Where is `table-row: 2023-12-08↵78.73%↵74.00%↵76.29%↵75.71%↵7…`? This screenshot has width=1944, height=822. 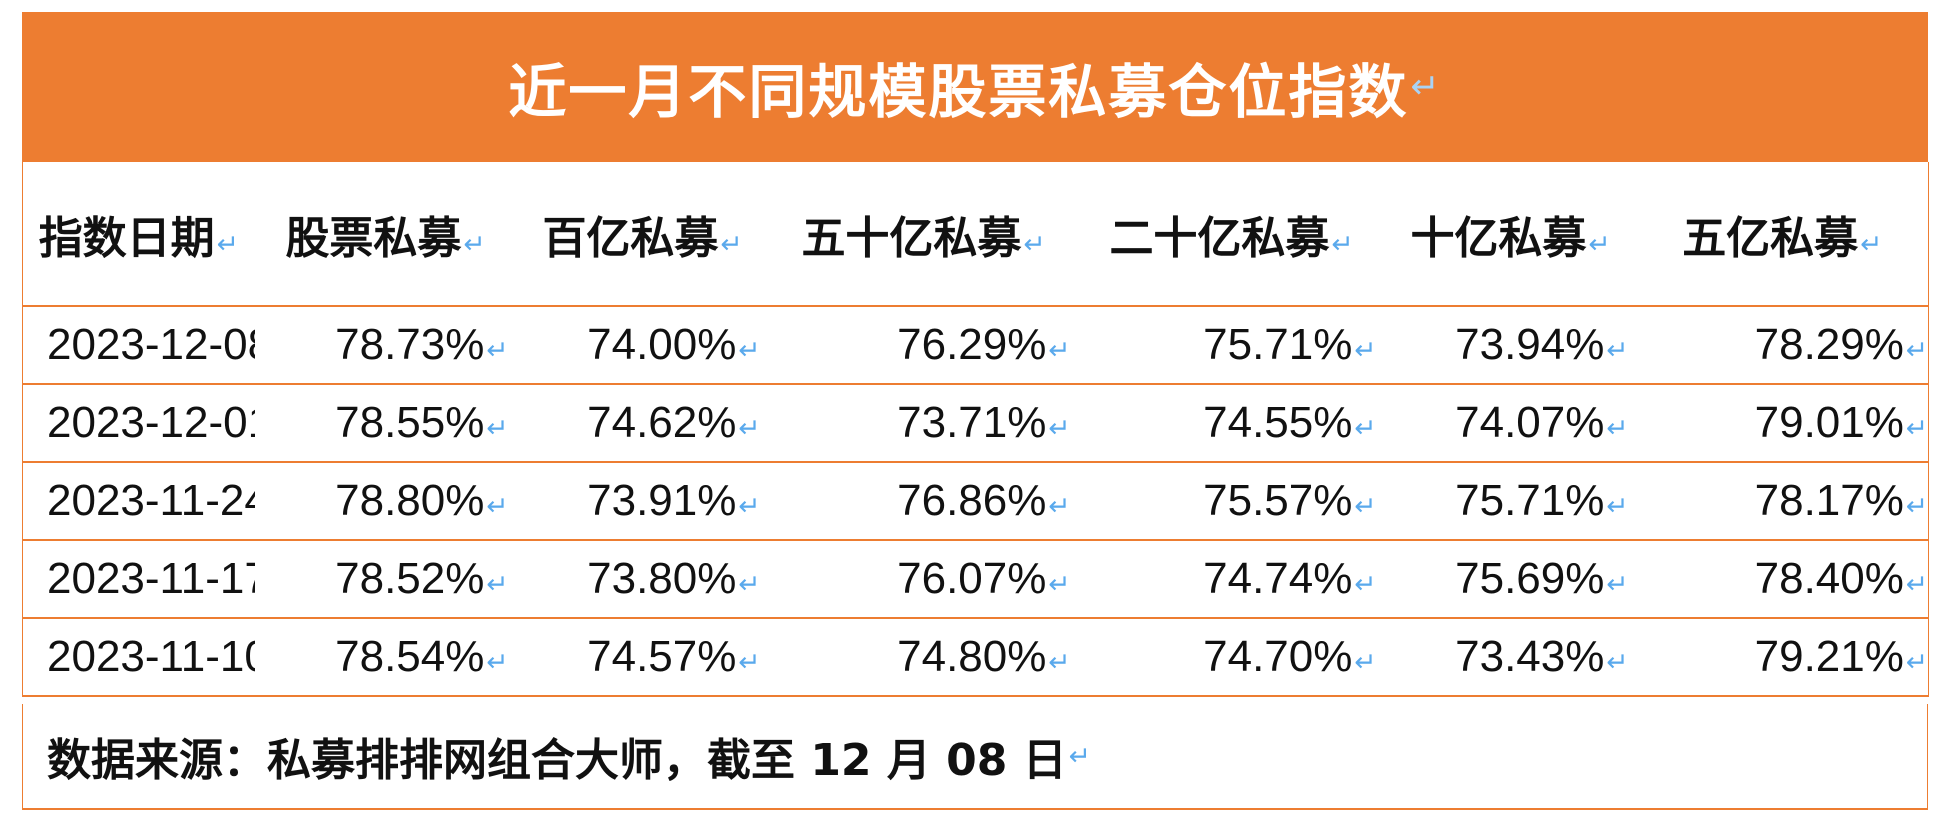
table-row: 2023-12-08↵78.73%↵74.00%↵76.29%↵75.71%↵7… is located at coordinates (975, 345).